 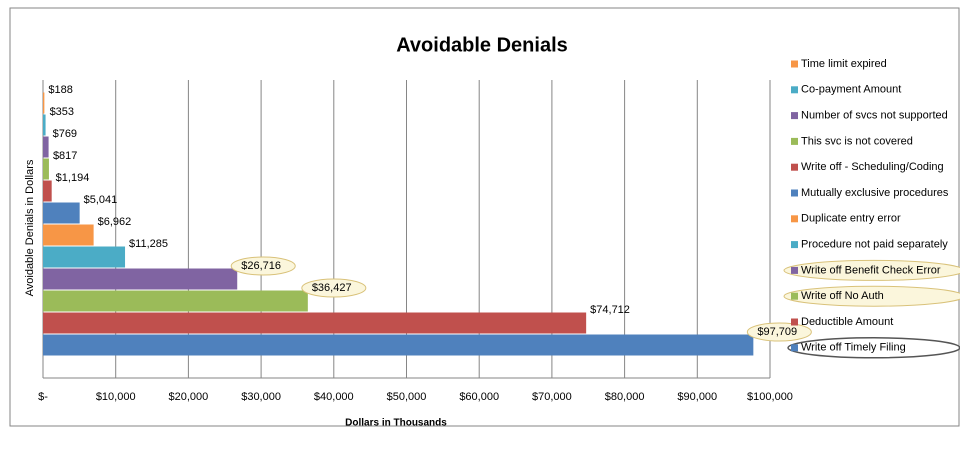 I want to click on legend-label: Deductible Amount, so click(x=847, y=322).